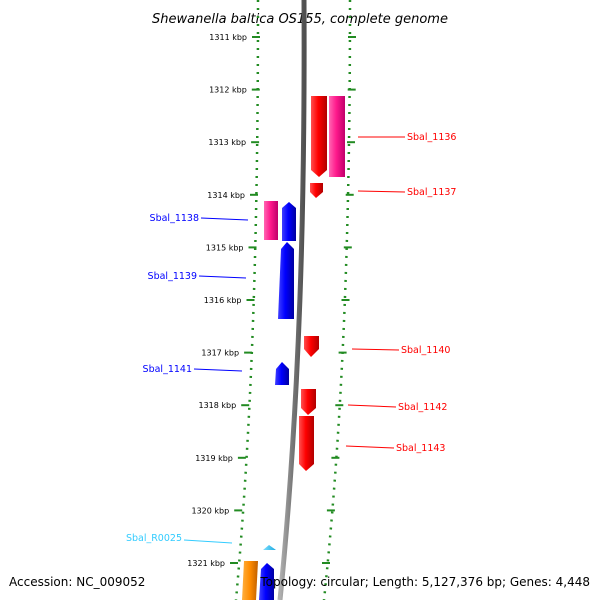 This screenshot has width=600, height=600. Describe the element at coordinates (271, 220) in the screenshot. I see `gene-sbal-1138-pseudo` at that location.